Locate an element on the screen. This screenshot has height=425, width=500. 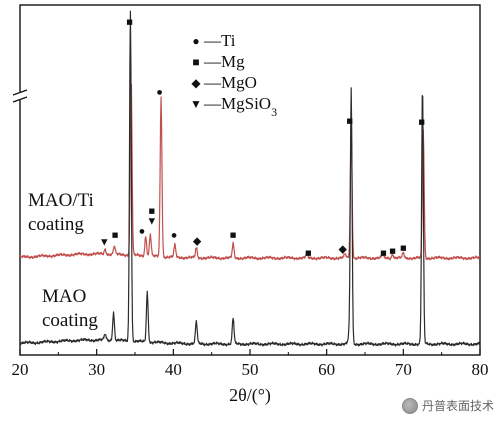
x-axis: 20 30 40 50 60 70 80 2θ/(°) is located at coordinates (250, 377).